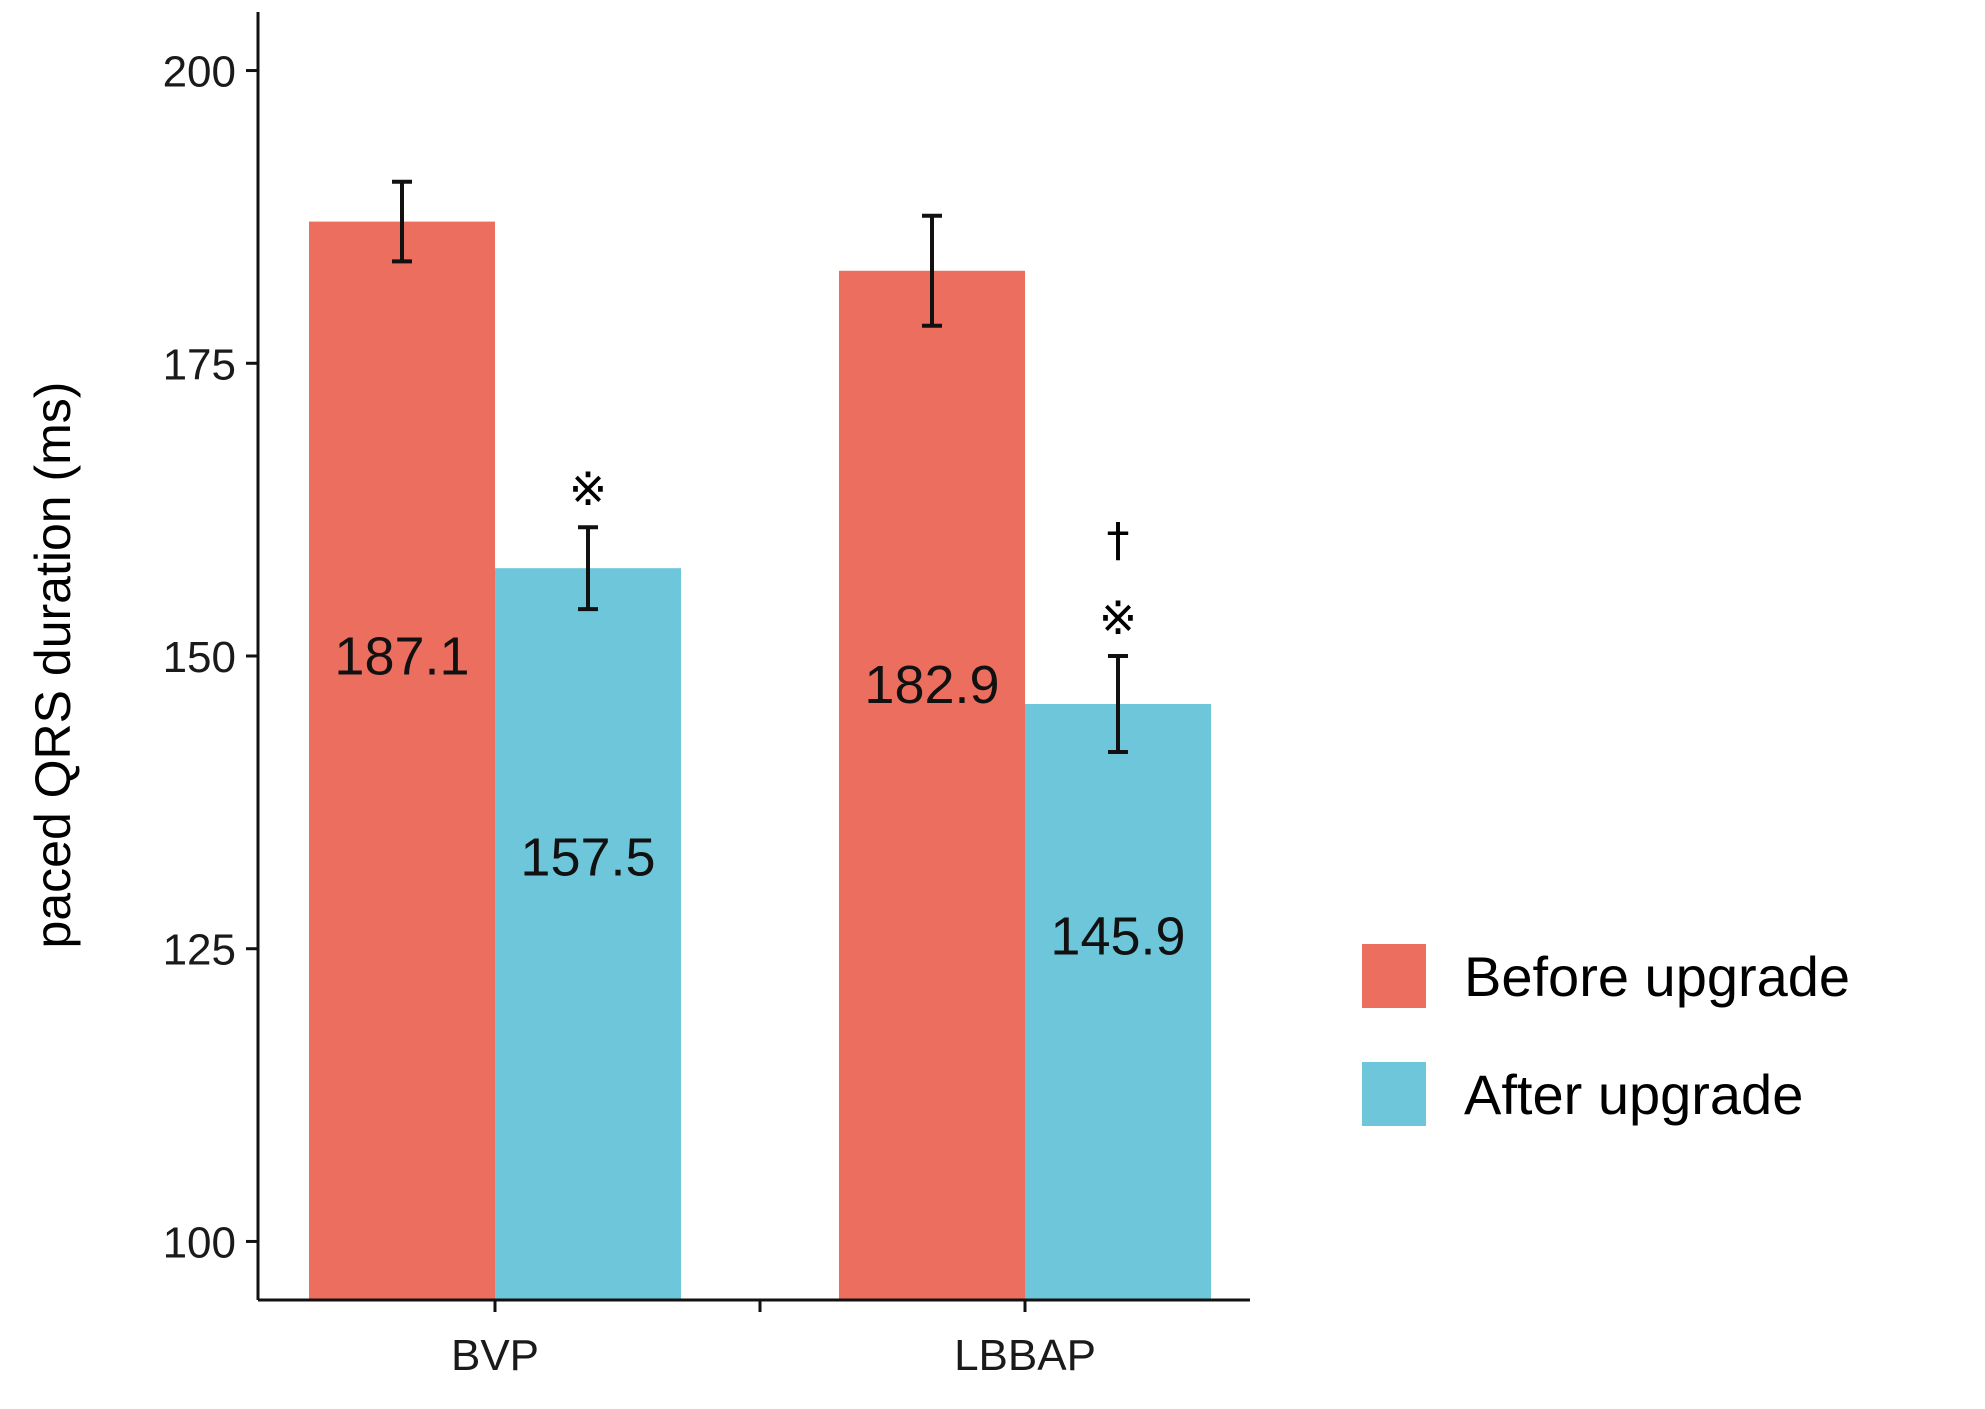  I want to click on legend: Before upgrade After upgrade, so click(1606, 1035).